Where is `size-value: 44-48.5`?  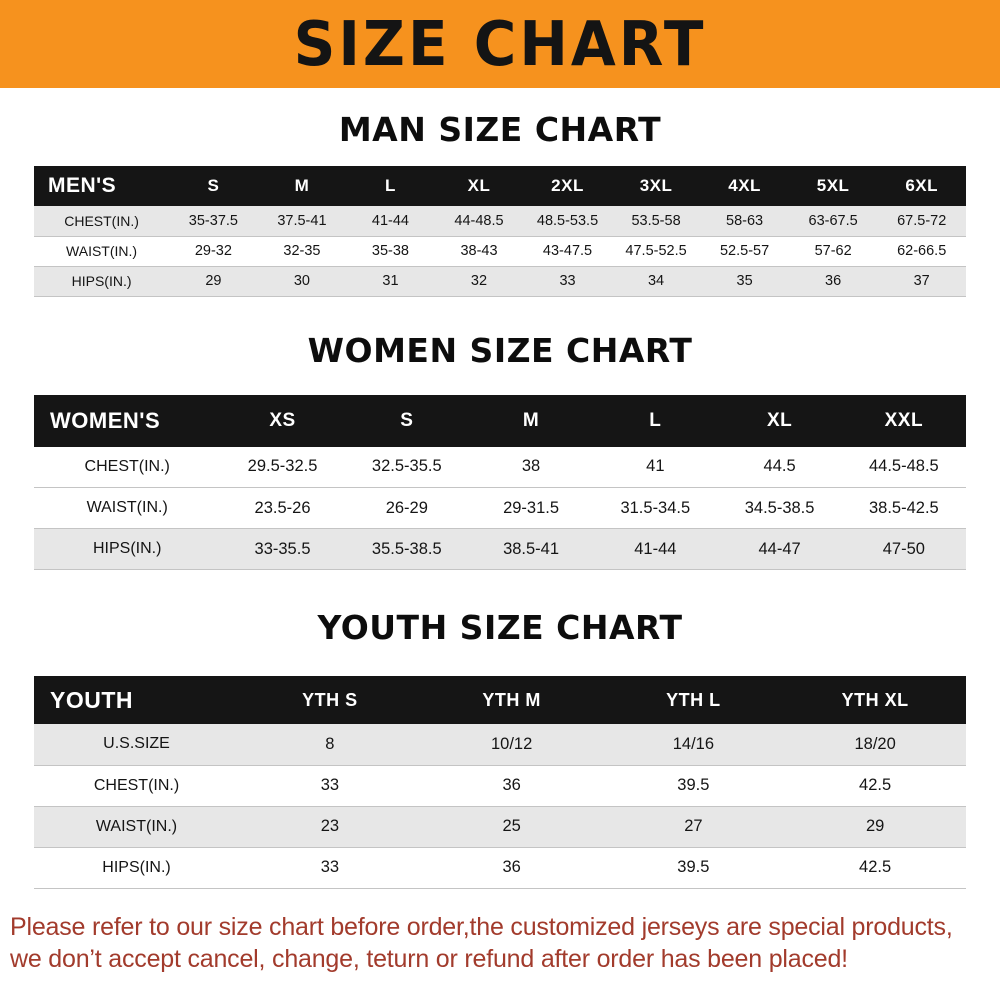
size-value: 44-48.5 is located at coordinates (479, 221).